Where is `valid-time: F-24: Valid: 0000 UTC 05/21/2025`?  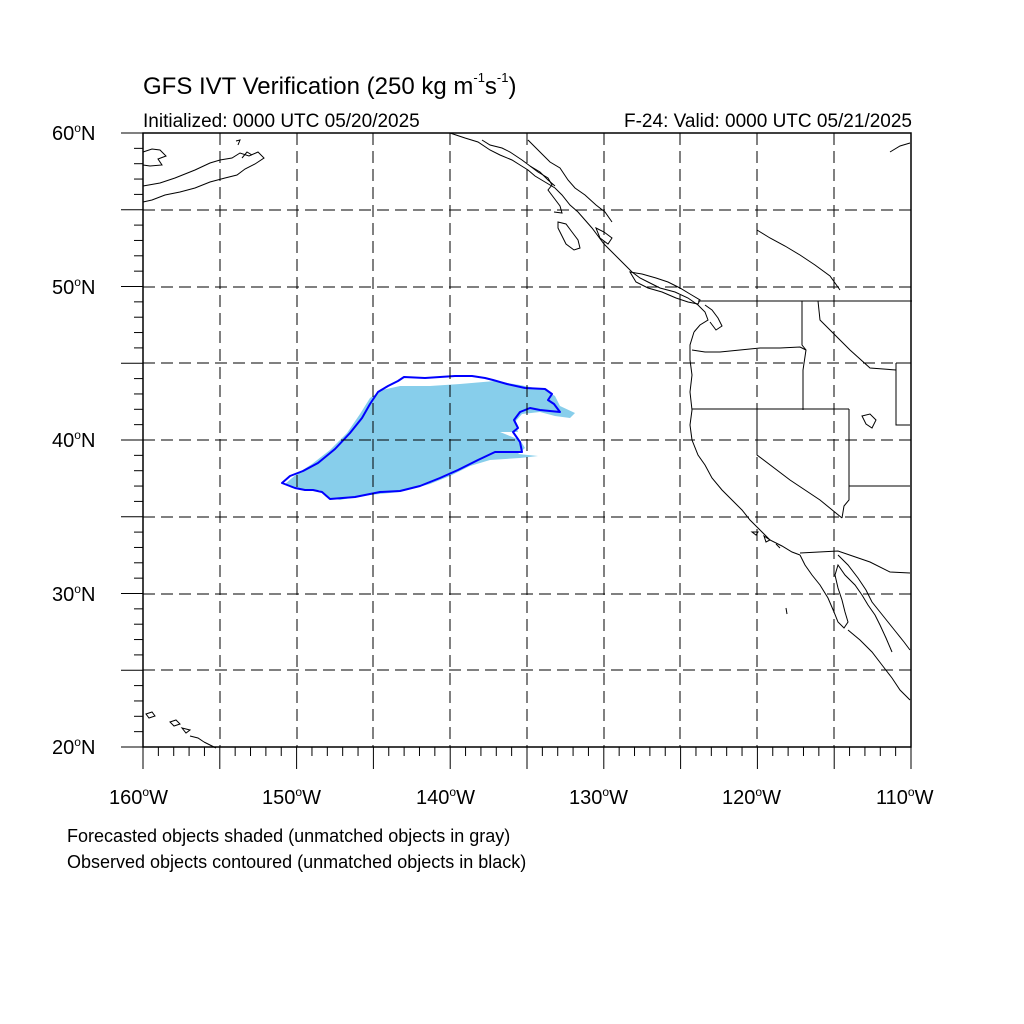 valid-time: F-24: Valid: 0000 UTC 05/21/2025 is located at coordinates (768, 121).